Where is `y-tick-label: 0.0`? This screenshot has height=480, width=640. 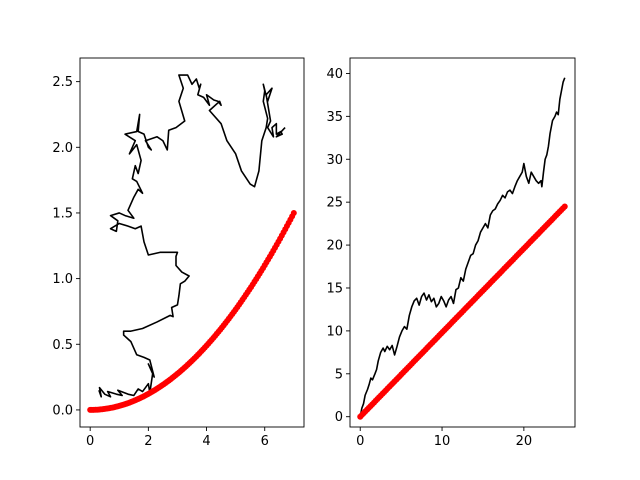 y-tick-label: 0.0 is located at coordinates (62, 410).